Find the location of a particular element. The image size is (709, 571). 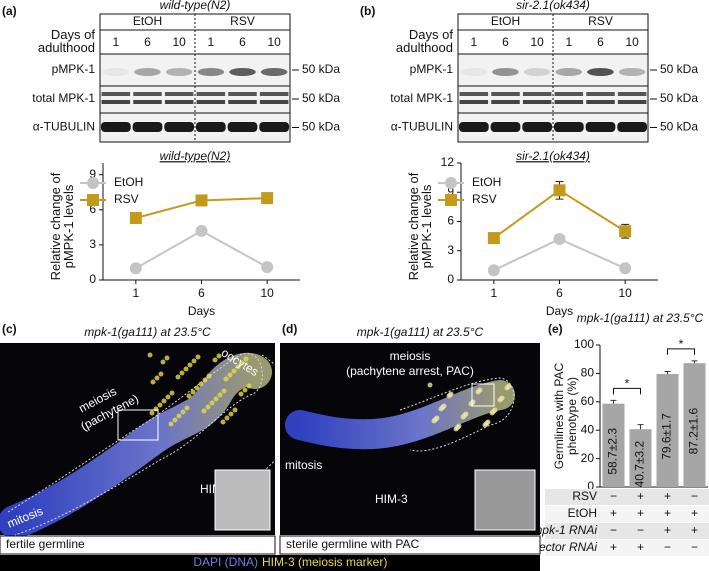

blot-group: RSV is located at coordinates (600, 21).